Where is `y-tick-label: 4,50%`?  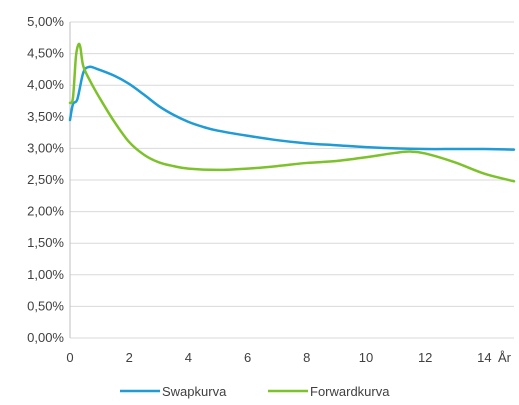 y-tick-label: 4,50% is located at coordinates (45, 53).